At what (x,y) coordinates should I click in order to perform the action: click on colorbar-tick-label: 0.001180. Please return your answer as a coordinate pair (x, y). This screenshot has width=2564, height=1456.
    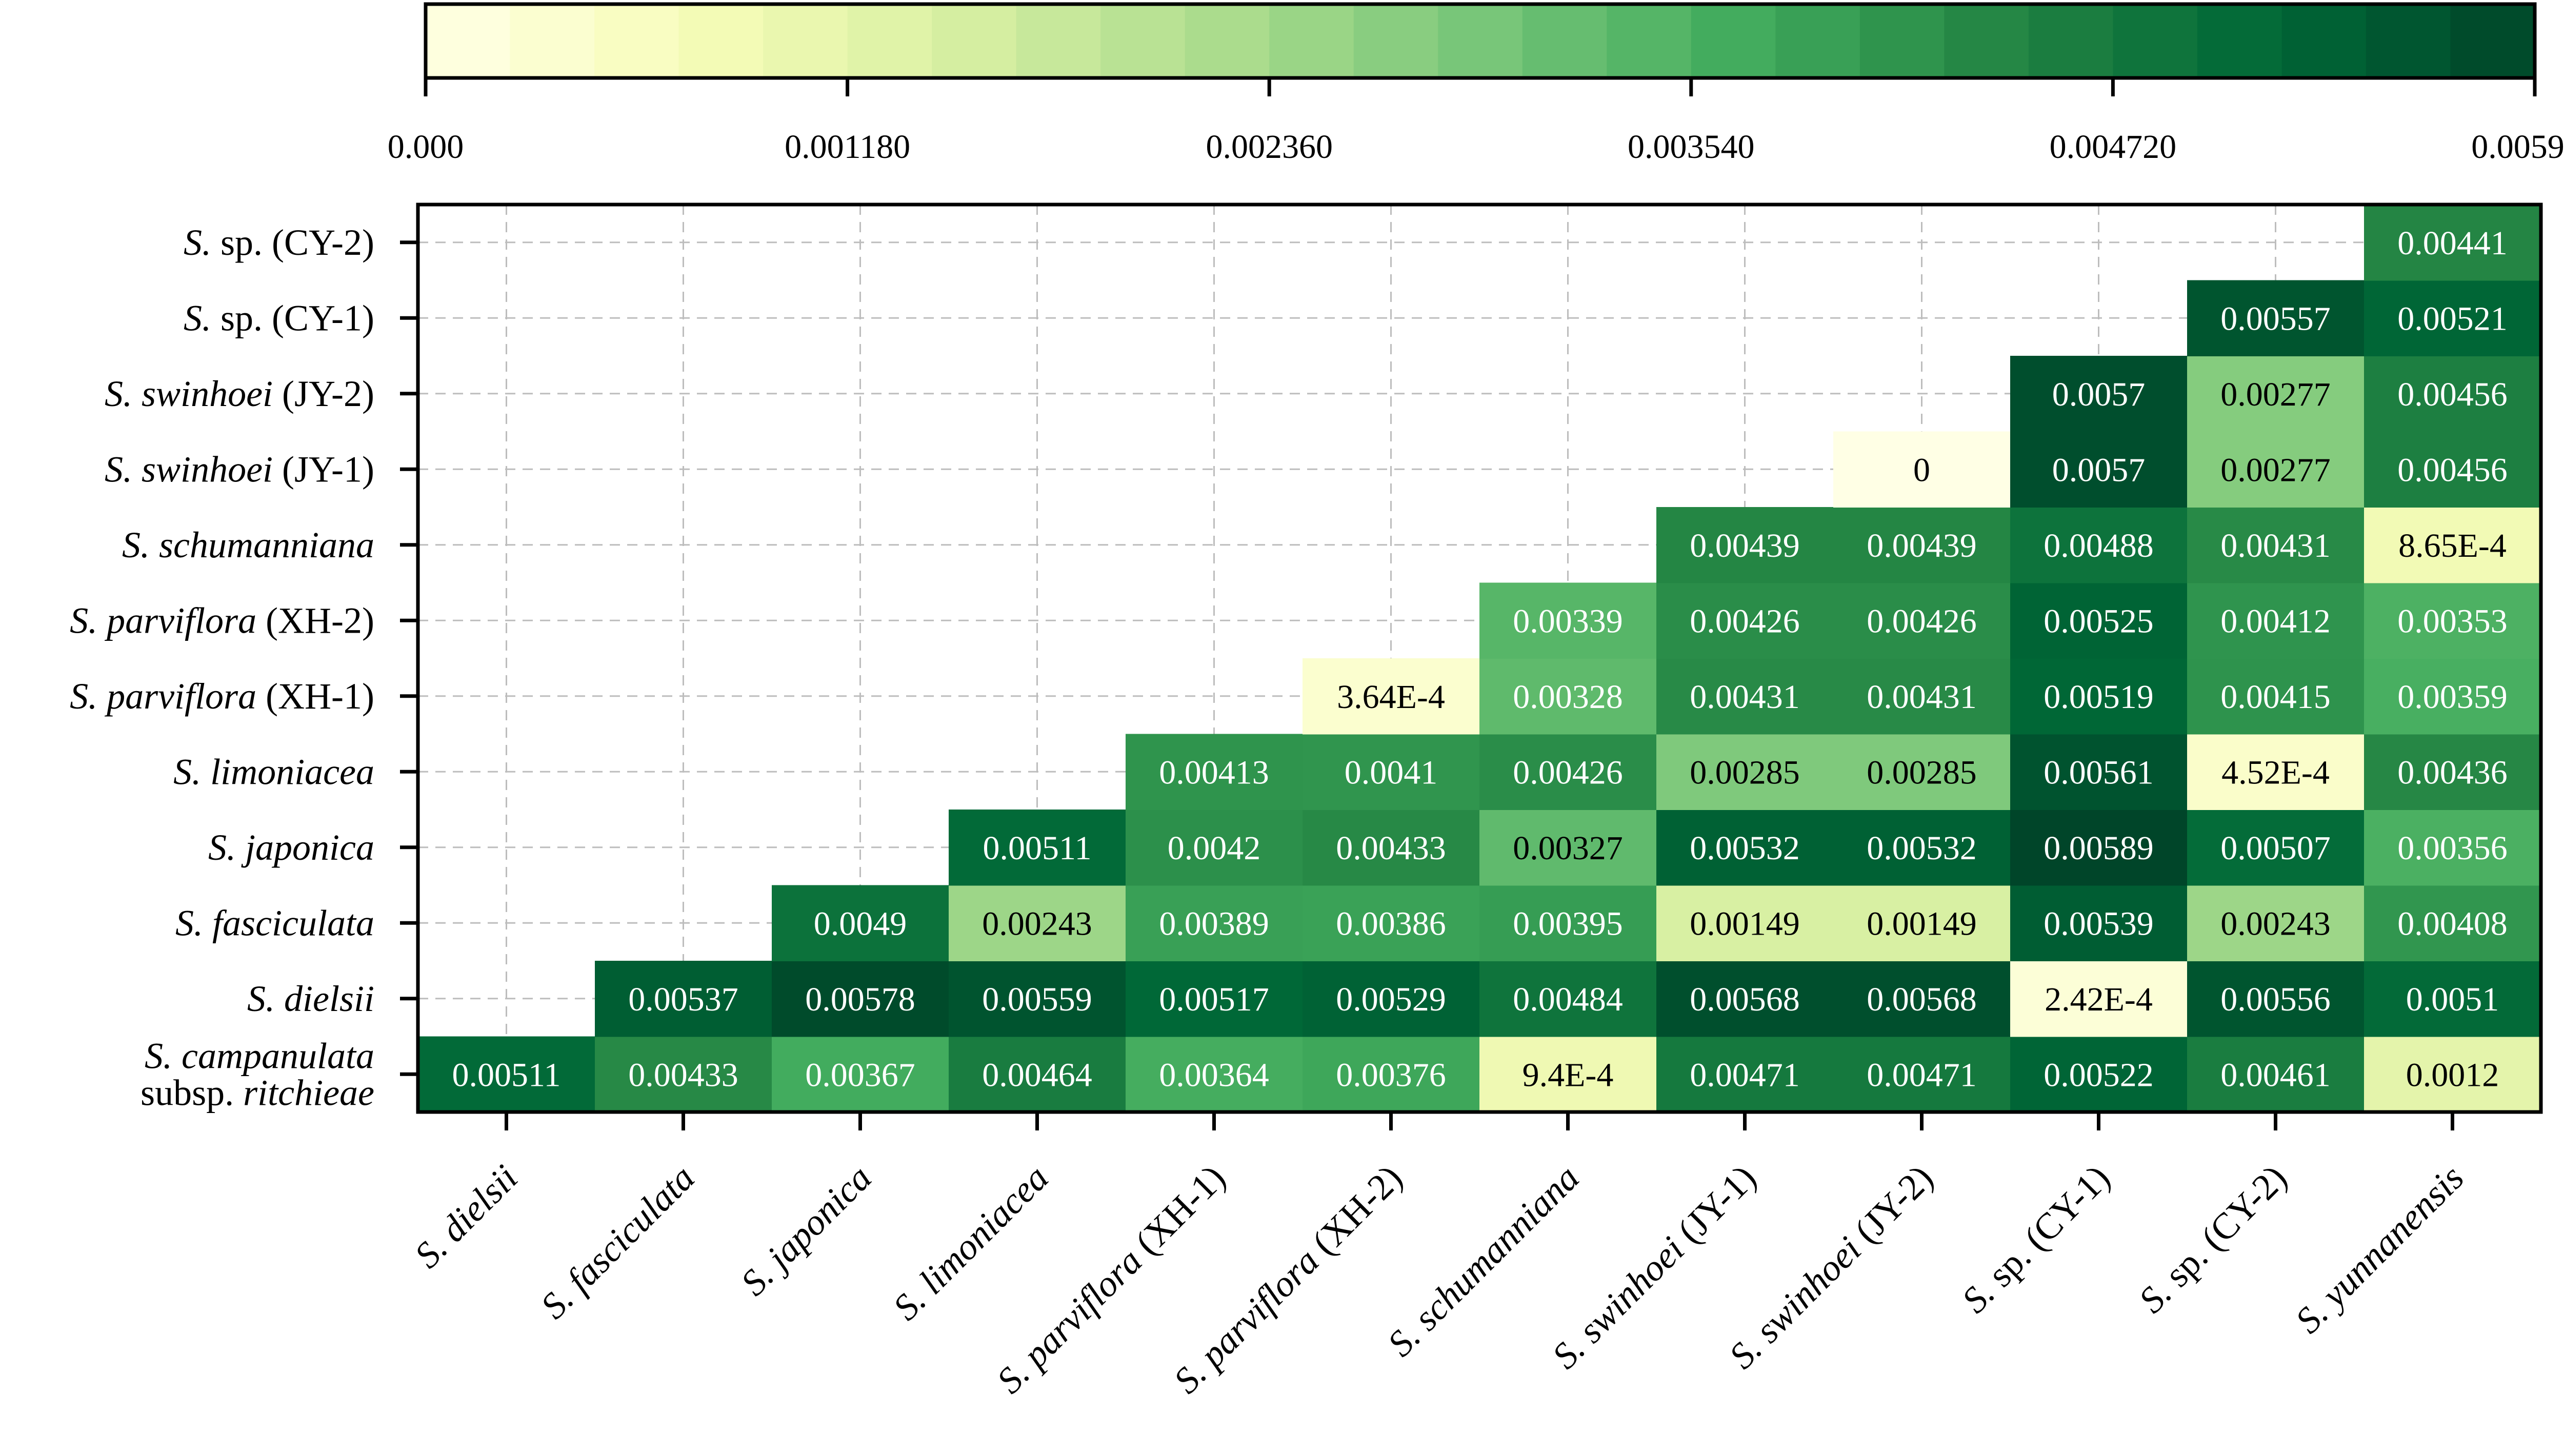
    Looking at the image, I should click on (847, 147).